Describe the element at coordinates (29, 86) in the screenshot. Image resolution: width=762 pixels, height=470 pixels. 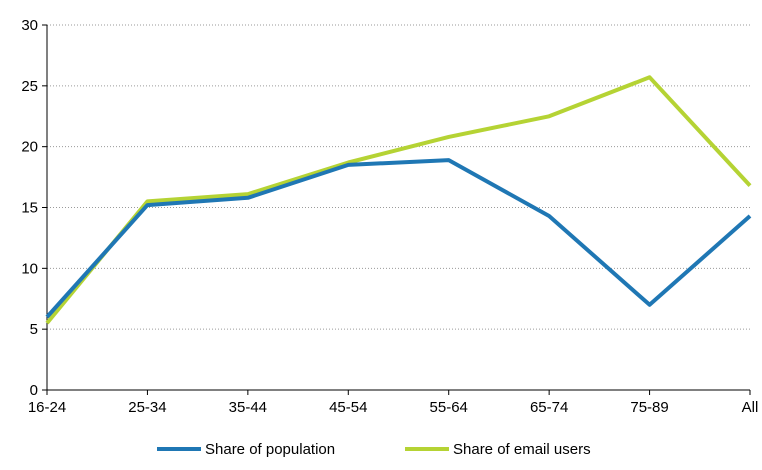
I see `y-tick-label-25: 25` at that location.